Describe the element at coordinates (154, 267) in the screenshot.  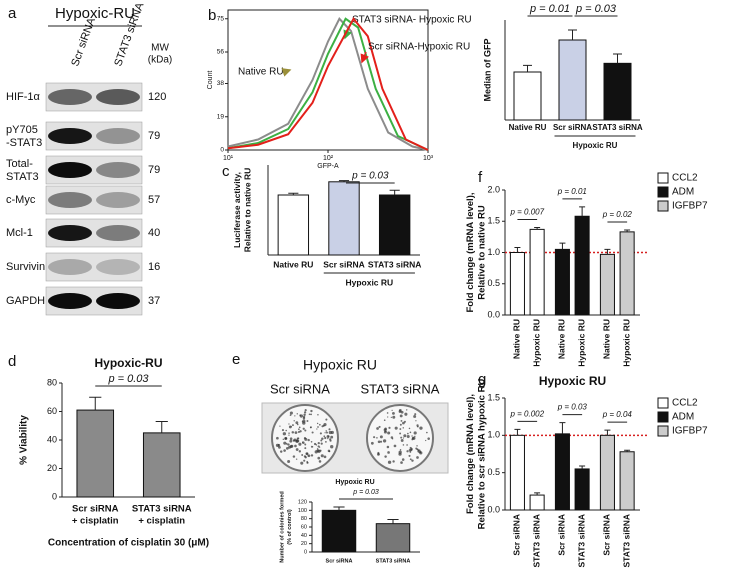
I see `blot-mw: 16` at that location.